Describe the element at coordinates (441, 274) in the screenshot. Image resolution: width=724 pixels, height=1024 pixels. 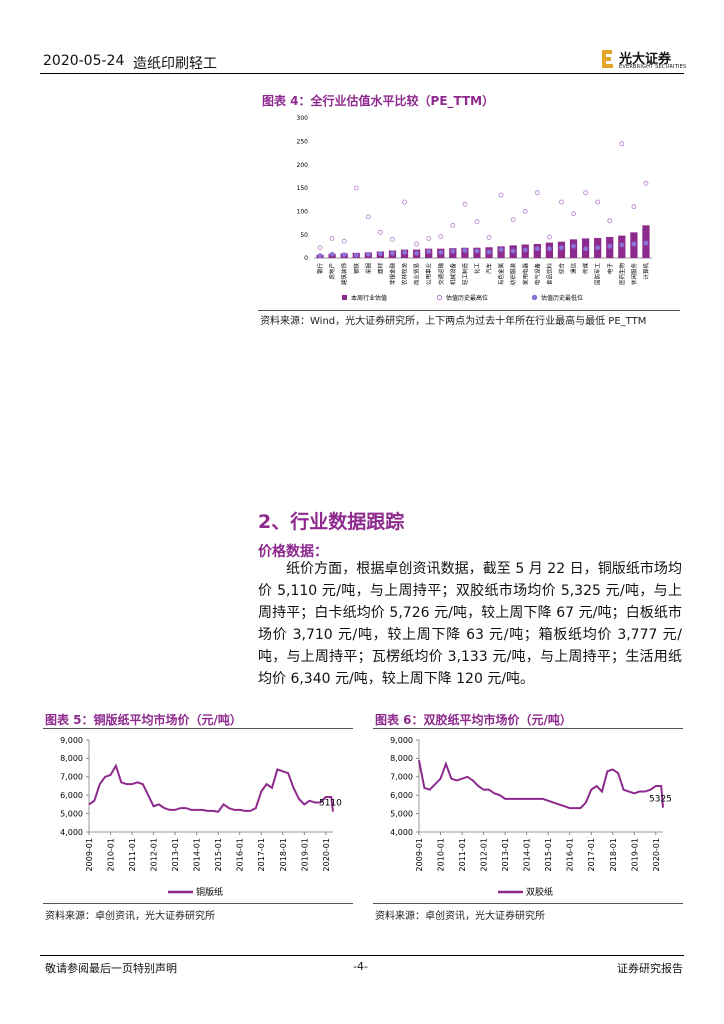
I see `x-tick-label: 交通运输` at that location.